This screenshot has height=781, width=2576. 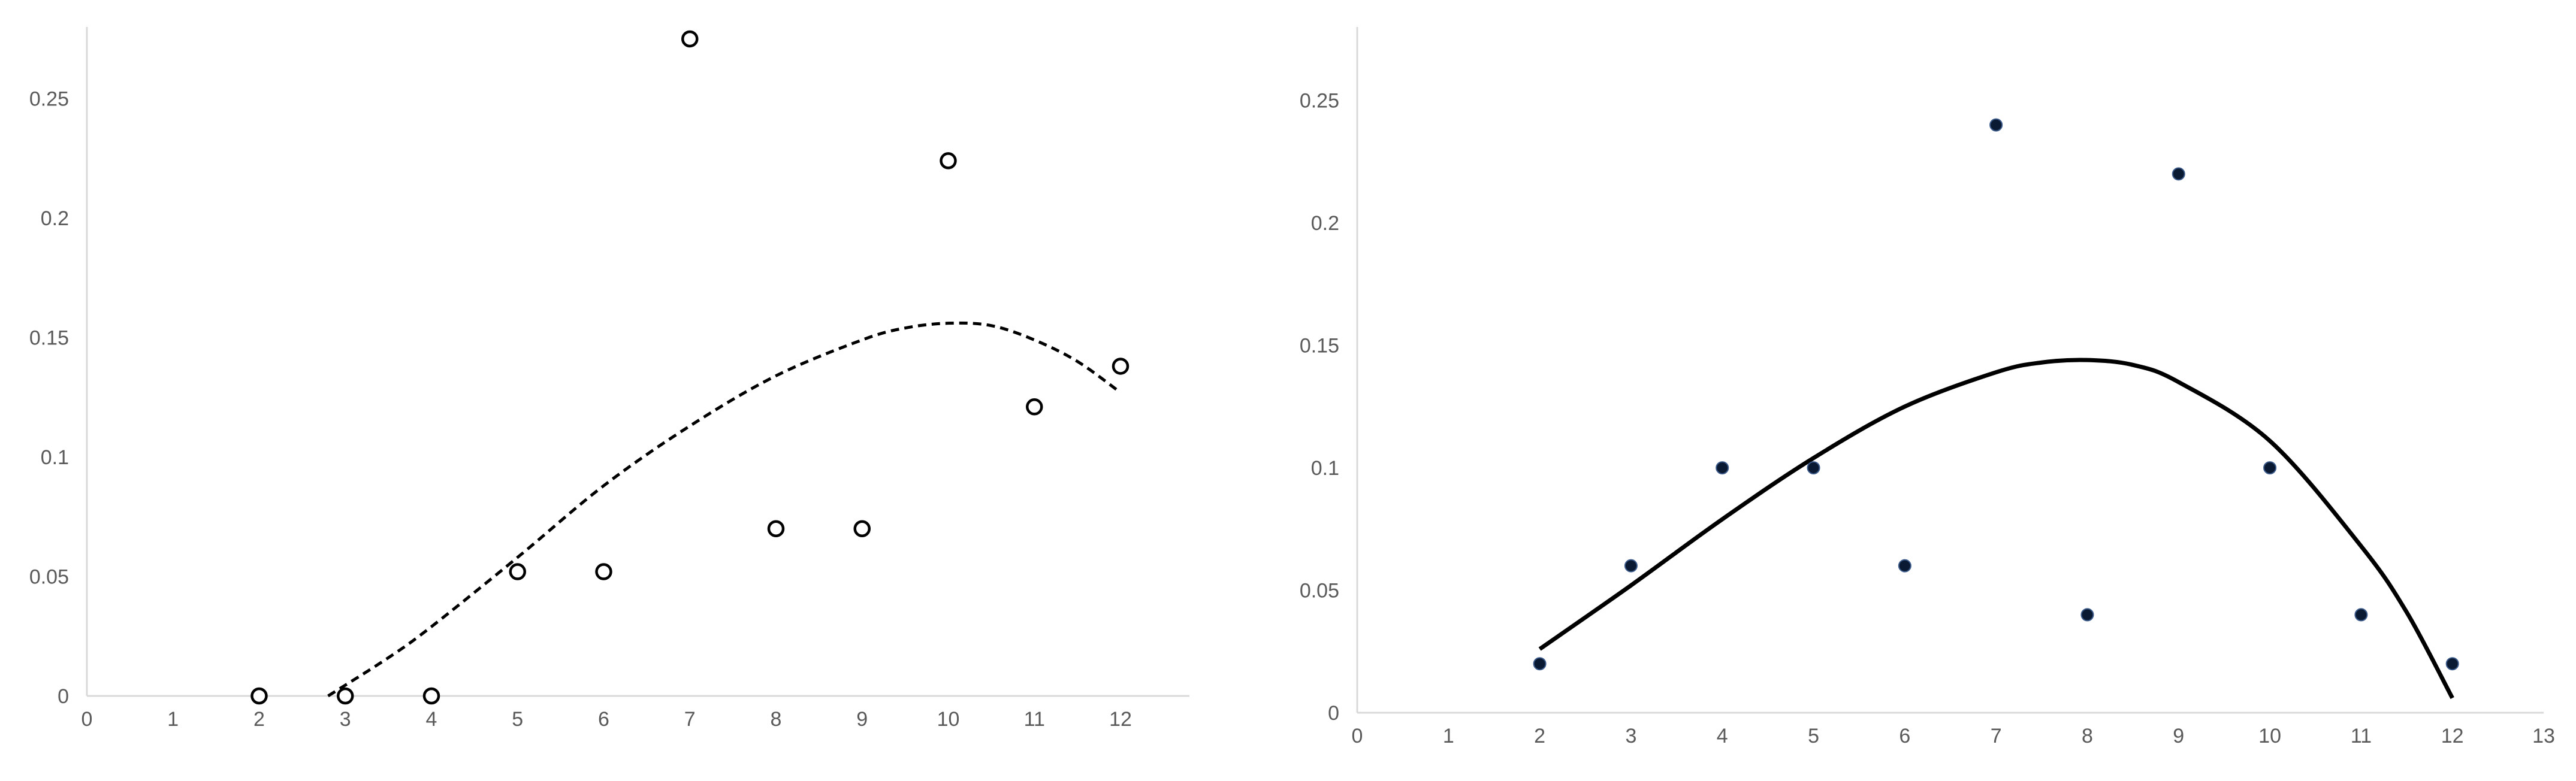 What do you see at coordinates (1320, 591) in the screenshot?
I see `chart1-y-tick-label: 0.05` at bounding box center [1320, 591].